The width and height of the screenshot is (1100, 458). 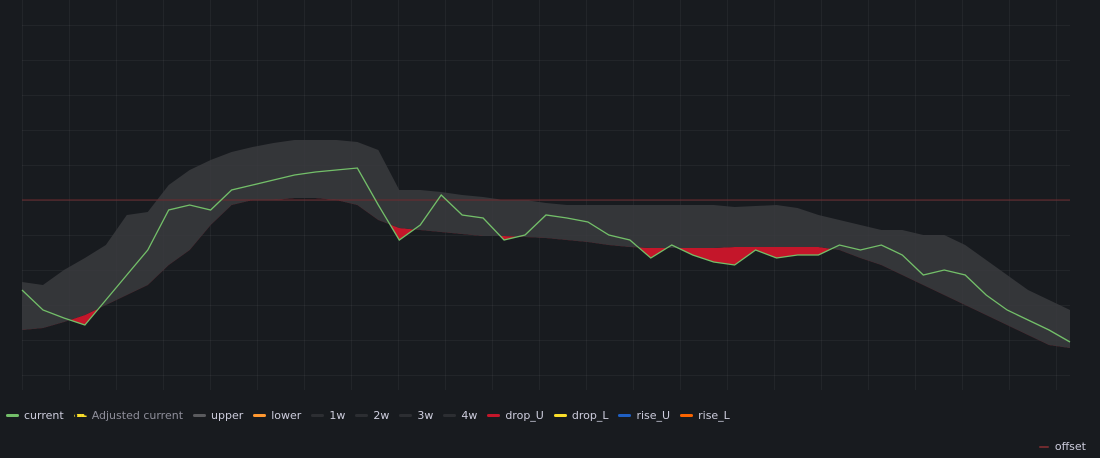 I want to click on legend-label: upper, so click(x=227, y=415).